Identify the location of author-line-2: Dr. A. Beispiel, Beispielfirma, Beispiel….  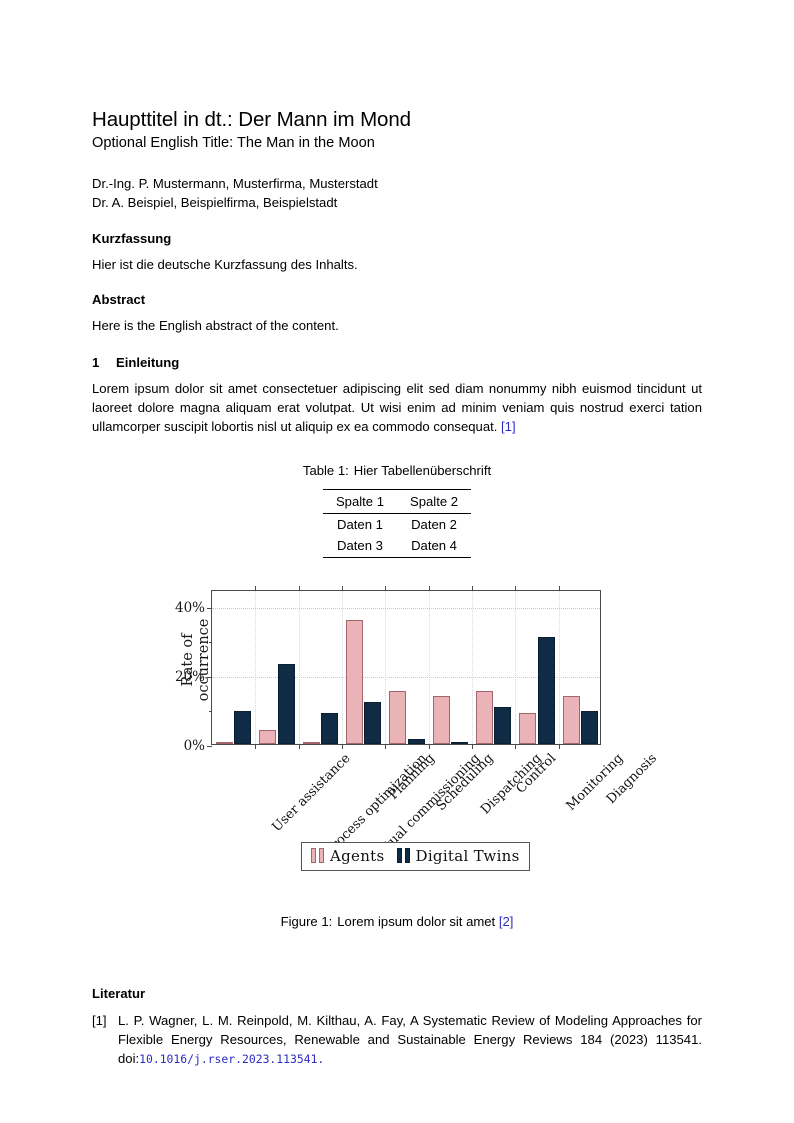
(215, 203).